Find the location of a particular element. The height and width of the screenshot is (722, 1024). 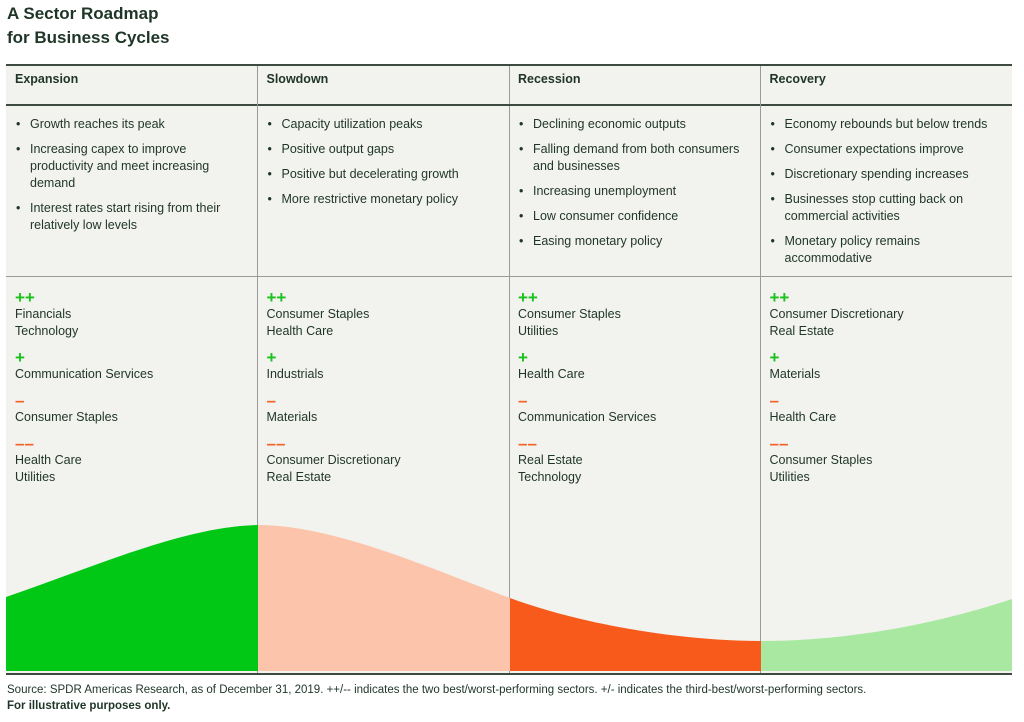

sector-group: –– Health Care Utilities is located at coordinates (131, 460).